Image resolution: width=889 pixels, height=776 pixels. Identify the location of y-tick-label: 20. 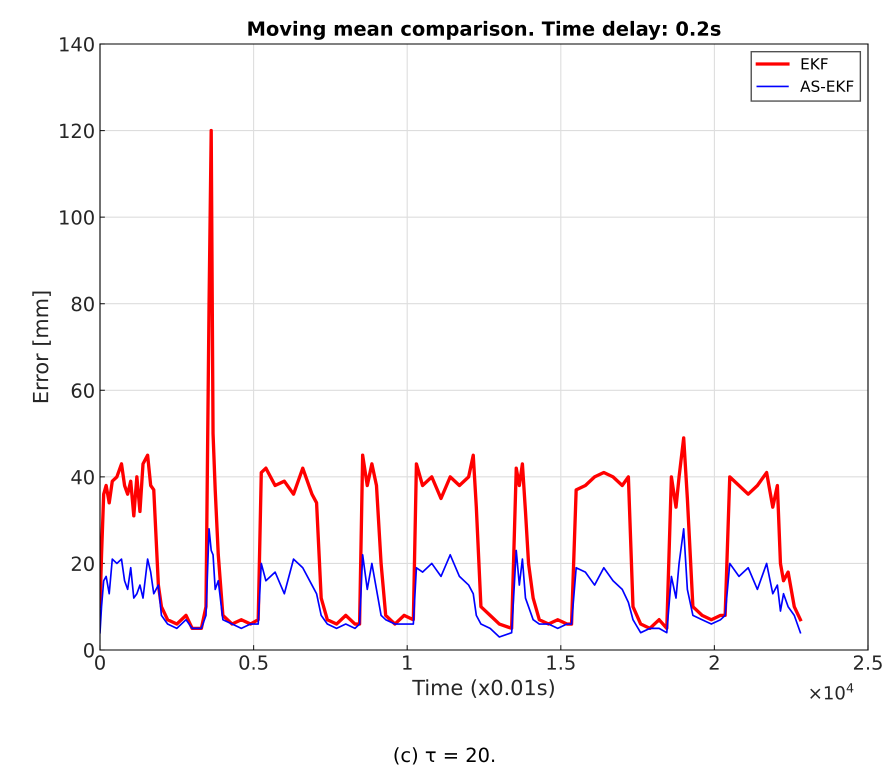
(83, 564).